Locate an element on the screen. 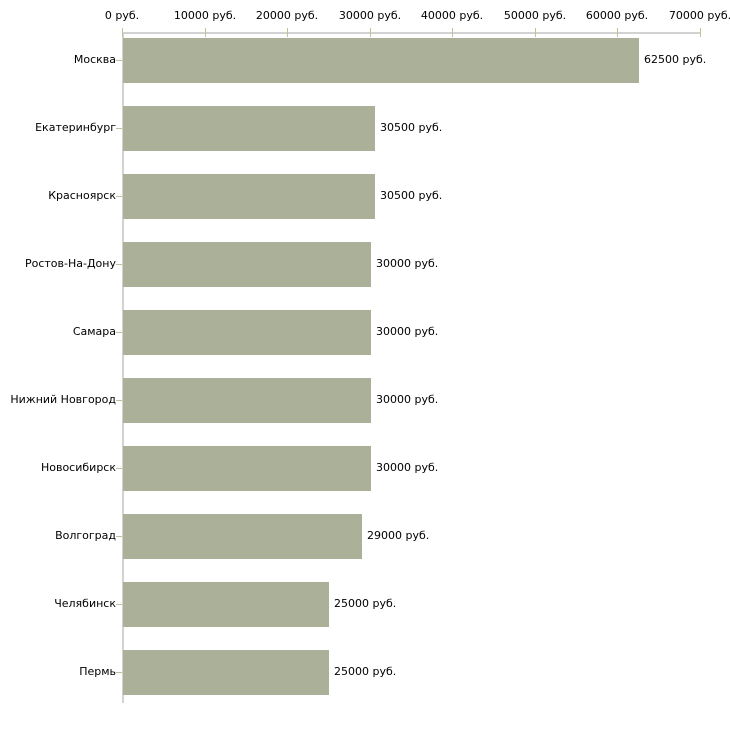 Image resolution: width=730 pixels, height=730 pixels. x-axis-line is located at coordinates (411, 33).